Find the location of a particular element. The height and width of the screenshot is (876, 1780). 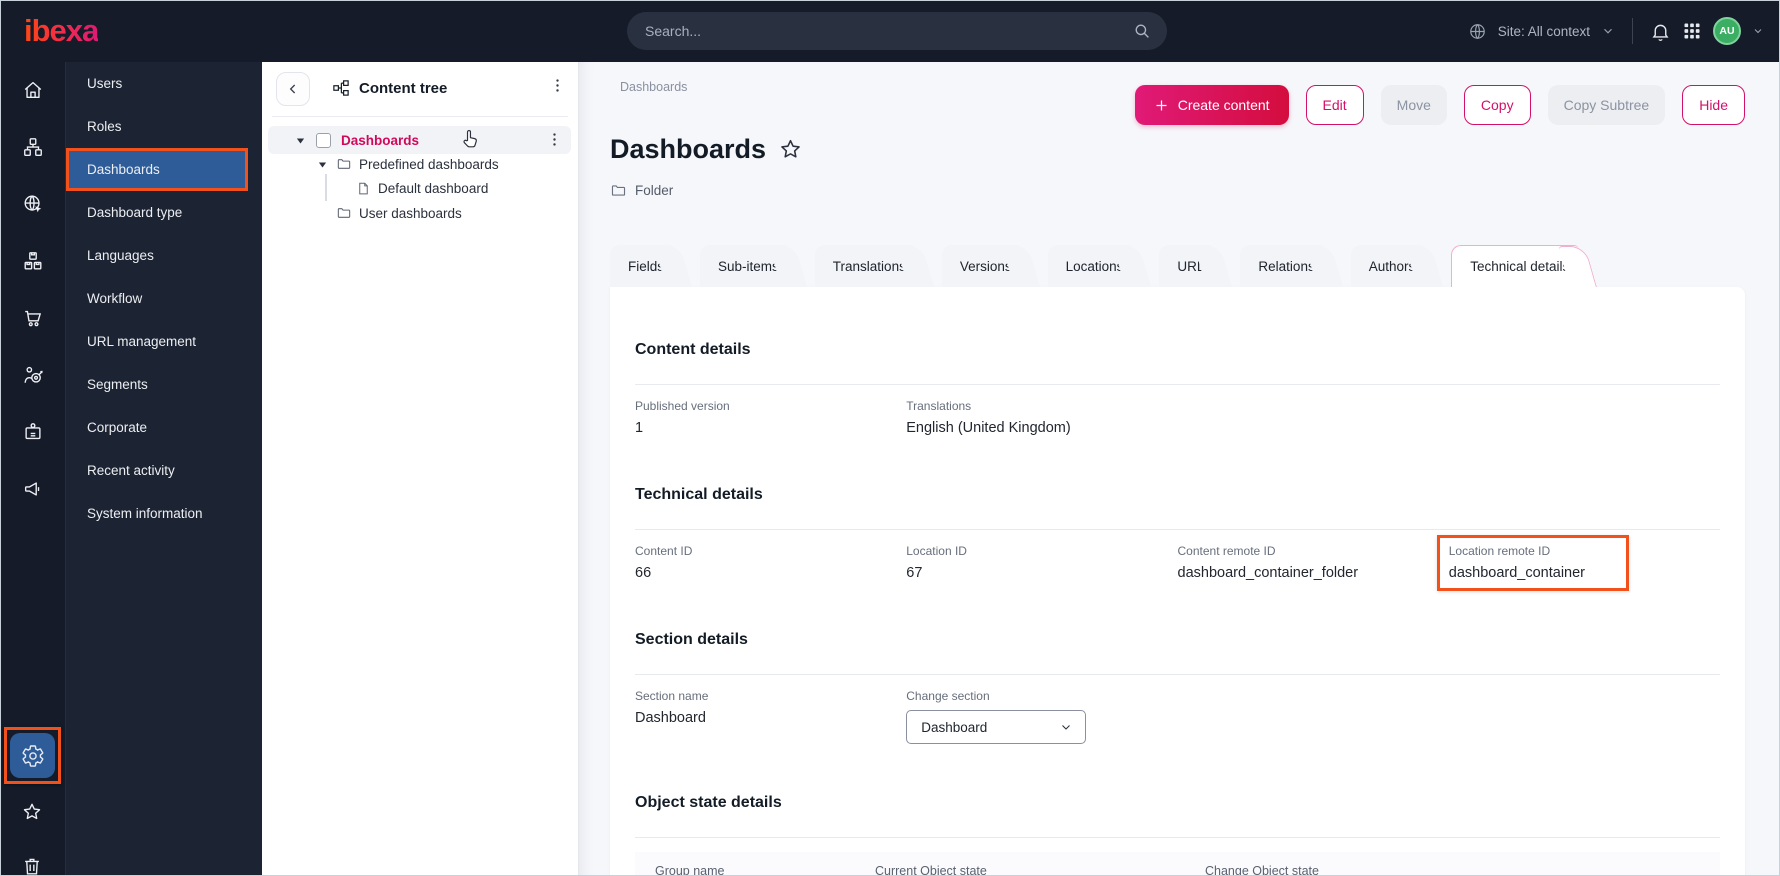

tab-technical-details: Technical details is located at coordinates (1515, 266).